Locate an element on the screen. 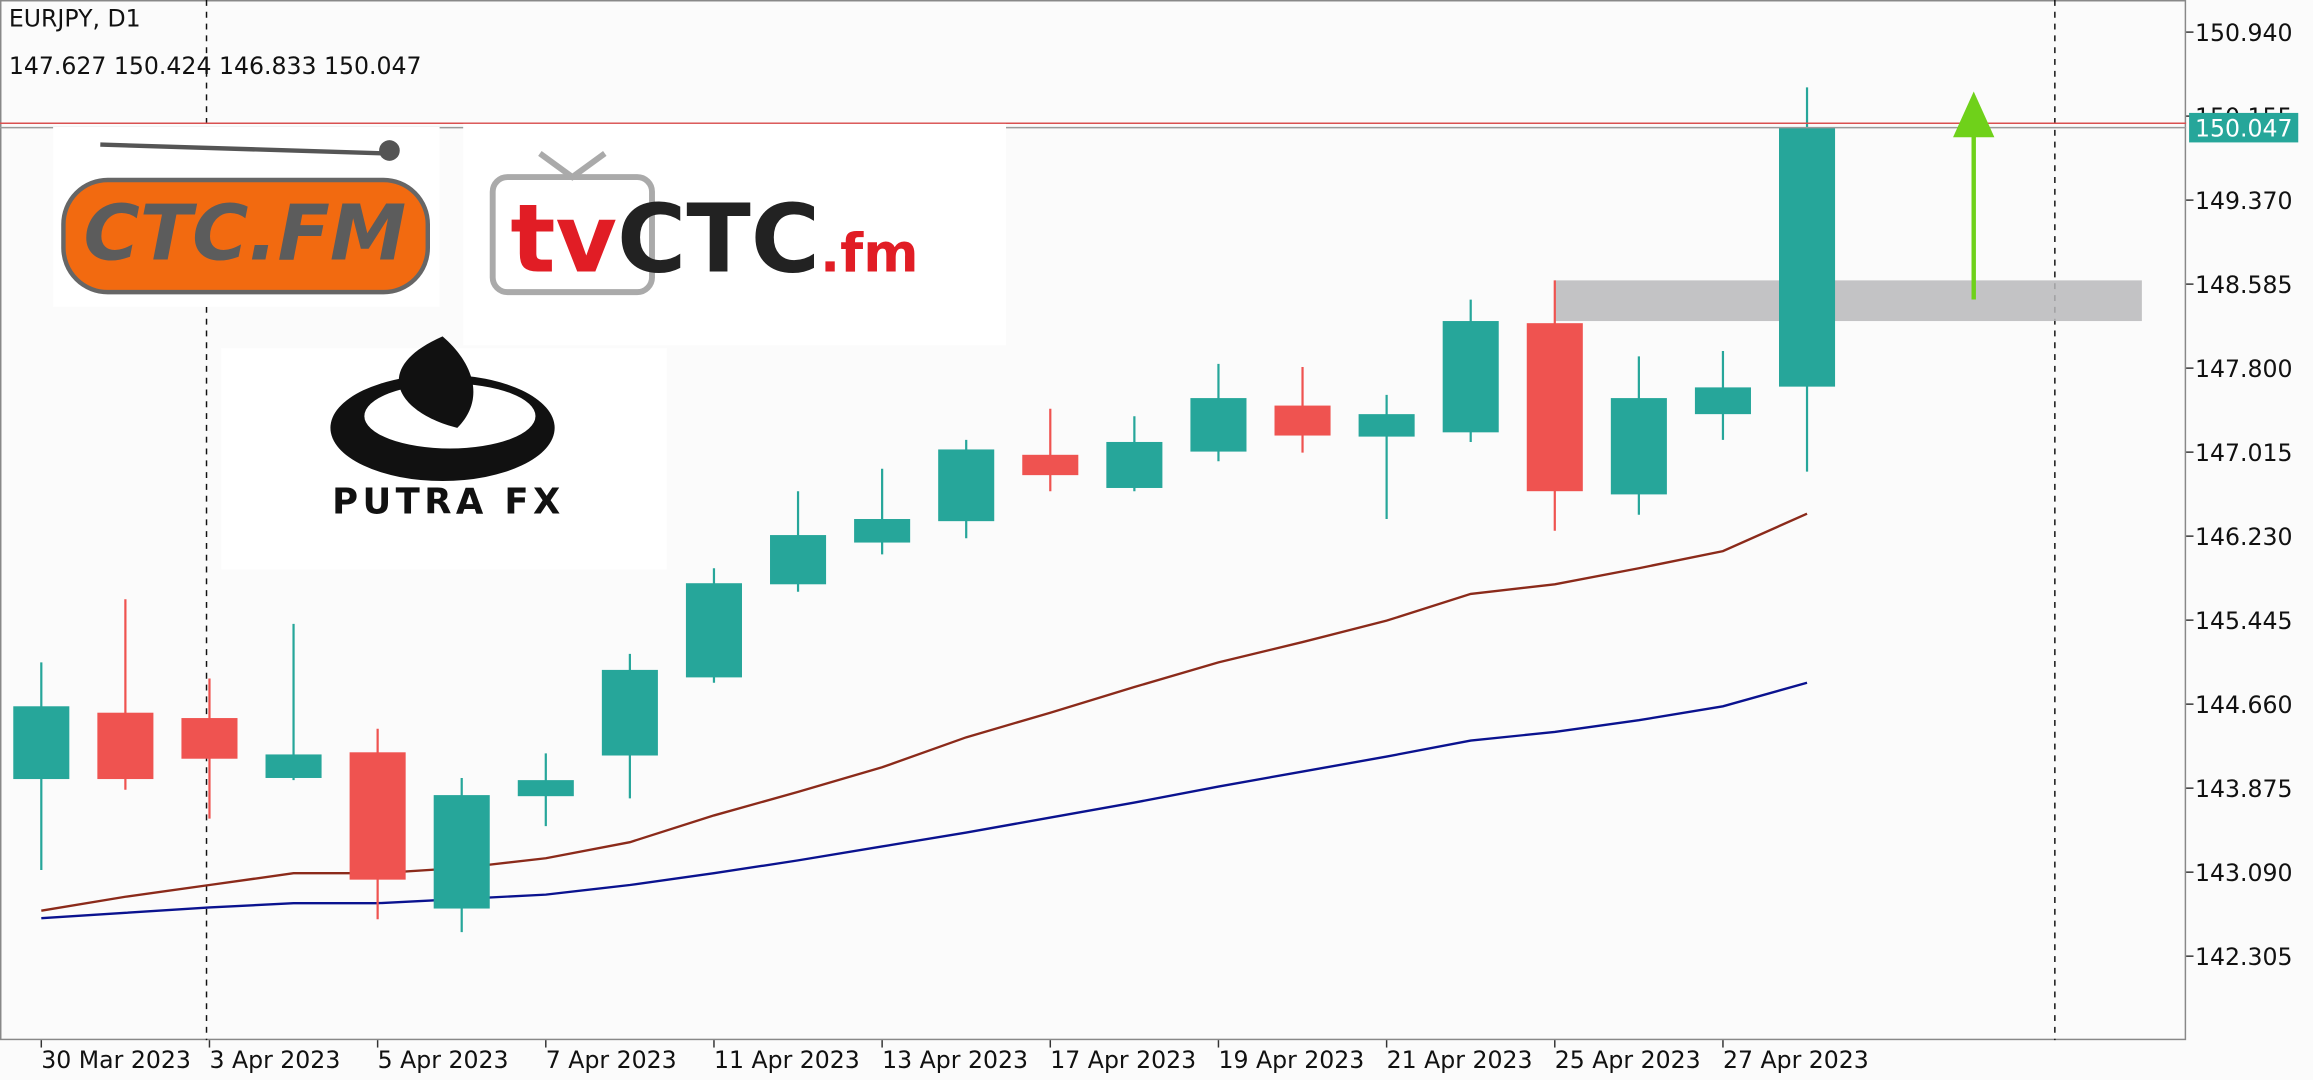 The height and width of the screenshot is (1080, 2313). logo-tv: tv is located at coordinates (563, 239).